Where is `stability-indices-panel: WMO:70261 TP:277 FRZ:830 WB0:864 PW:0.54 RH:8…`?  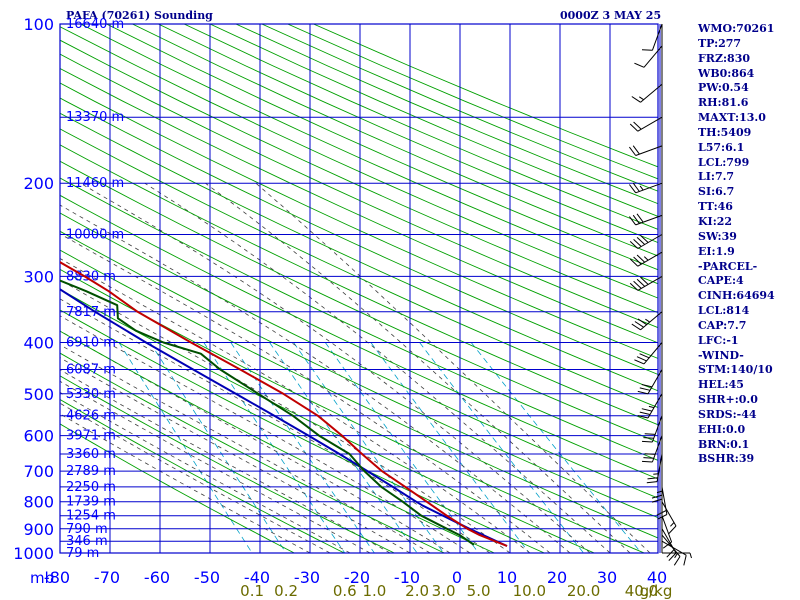 stability-indices-panel: WMO:70261 TP:277 FRZ:830 WB0:864 PW:0.54 RH:8… is located at coordinates (748, 244).